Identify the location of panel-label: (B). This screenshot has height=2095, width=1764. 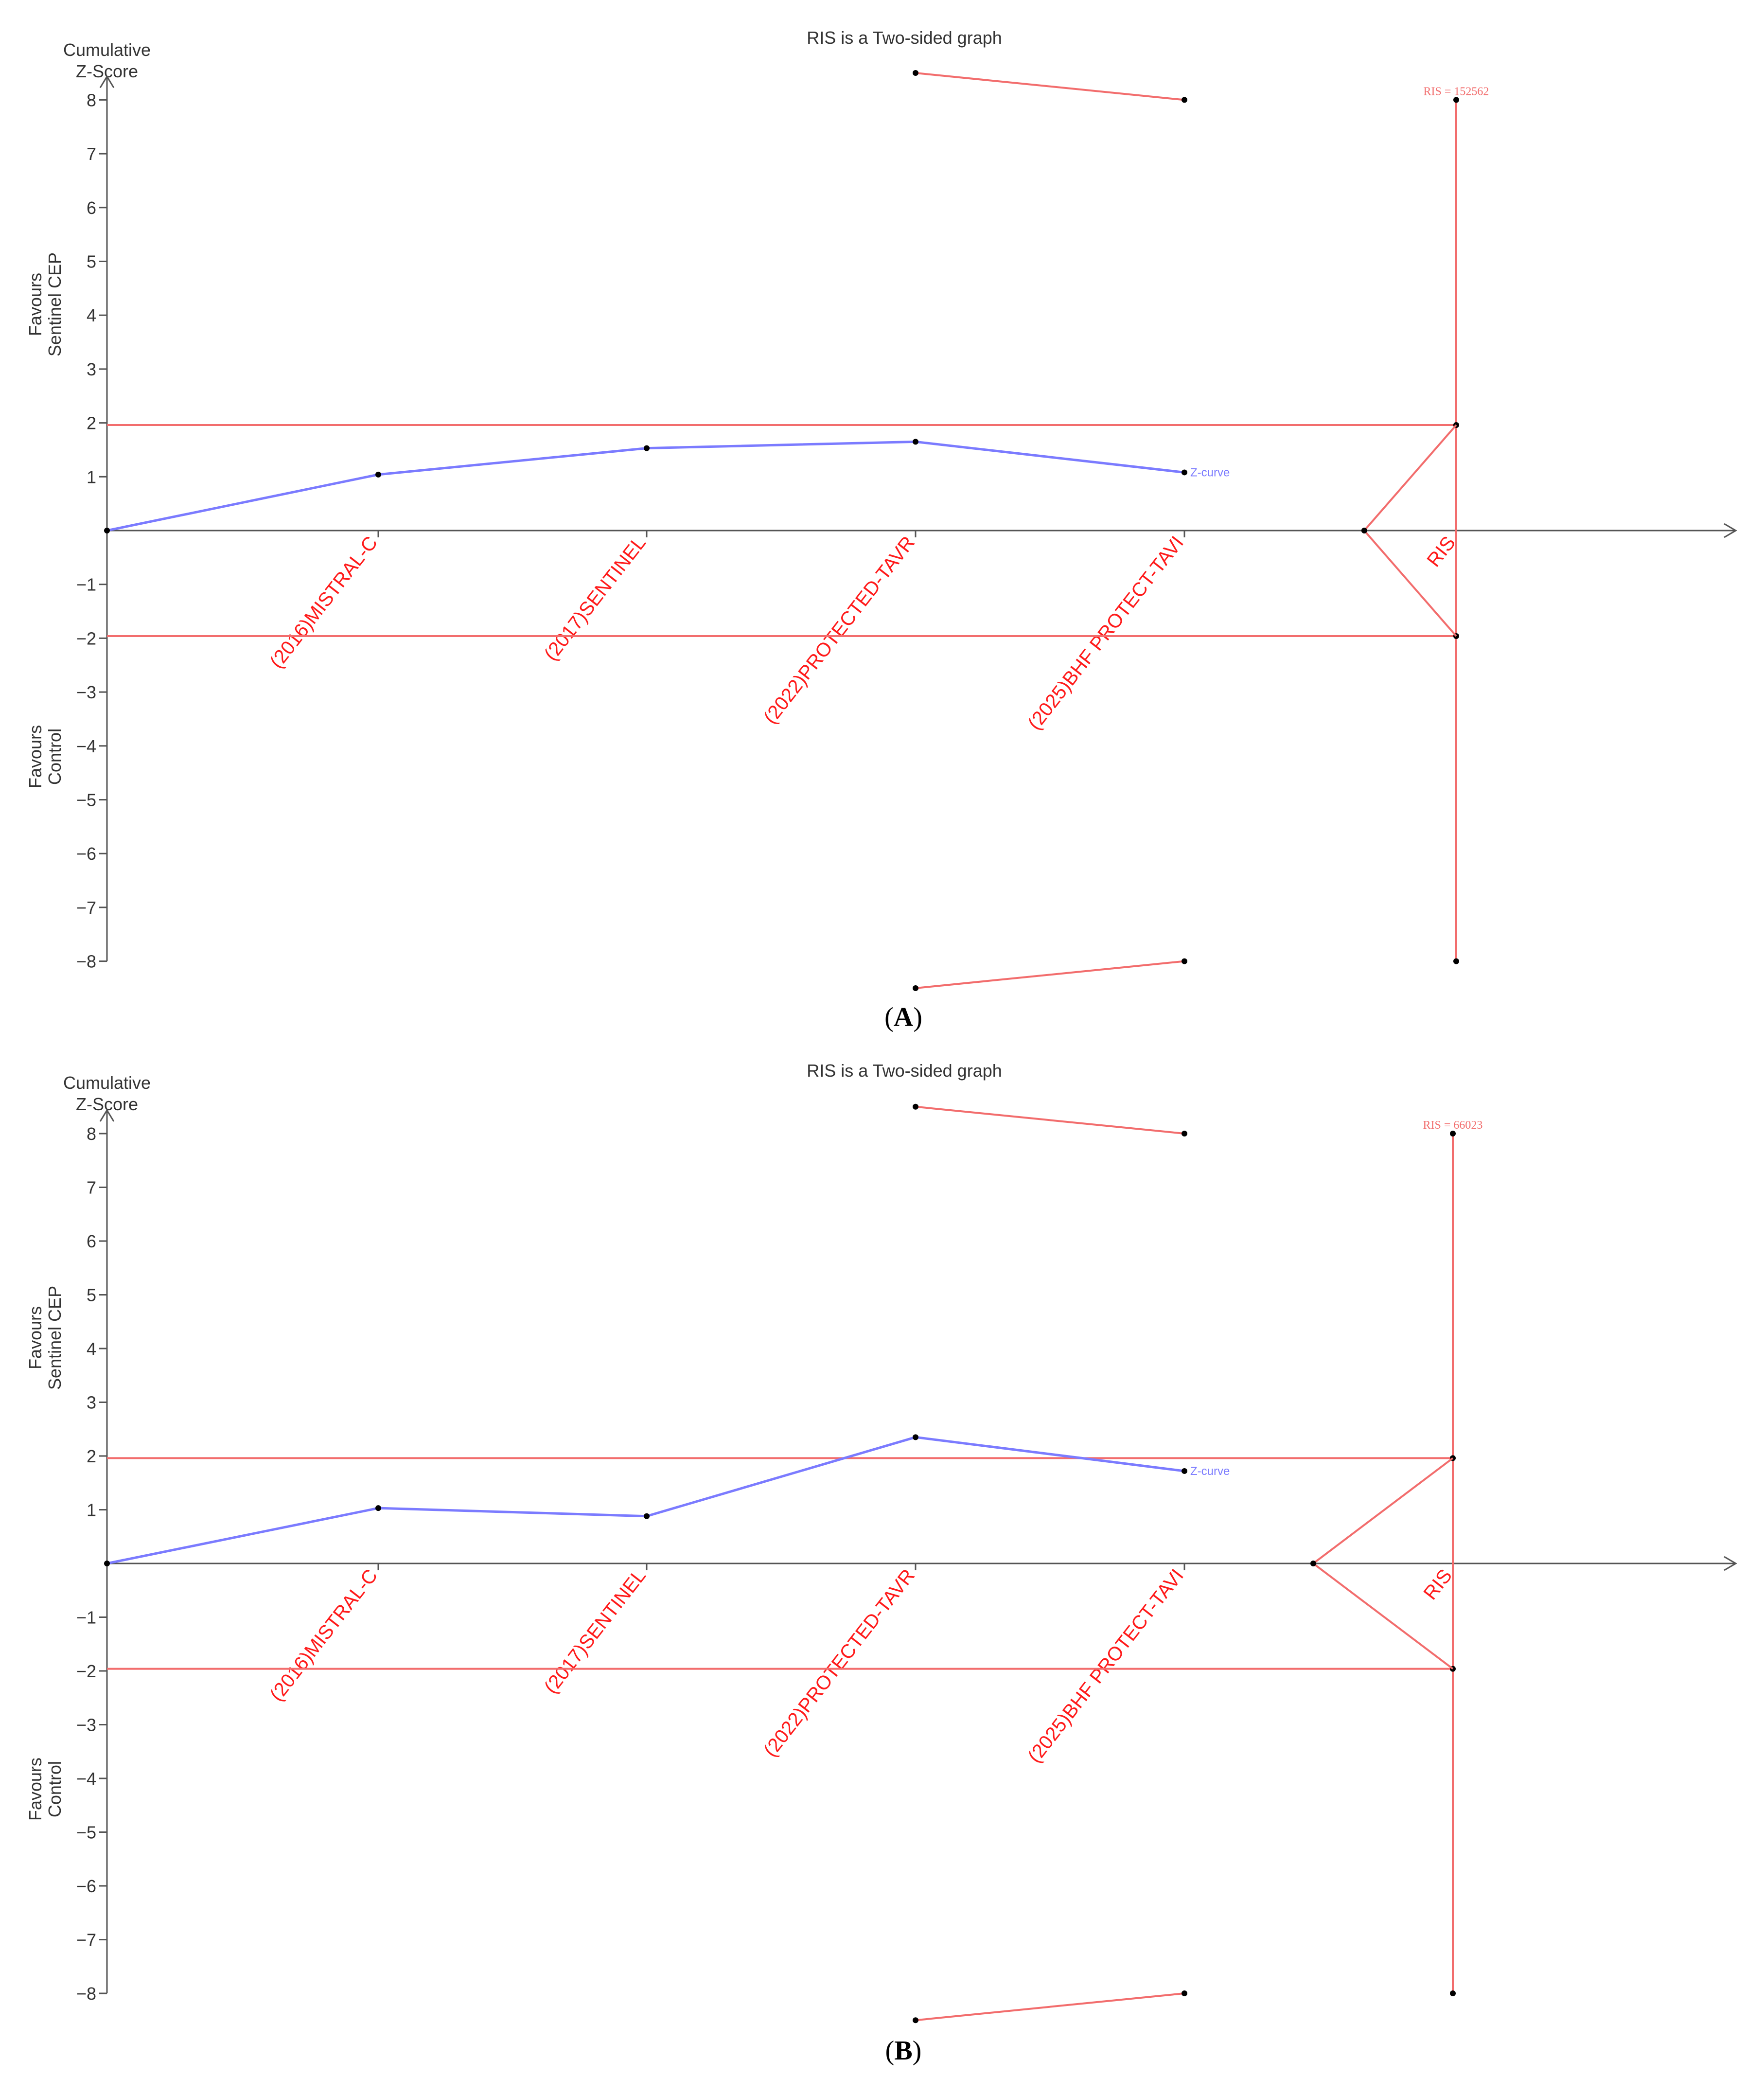
(903, 2051).